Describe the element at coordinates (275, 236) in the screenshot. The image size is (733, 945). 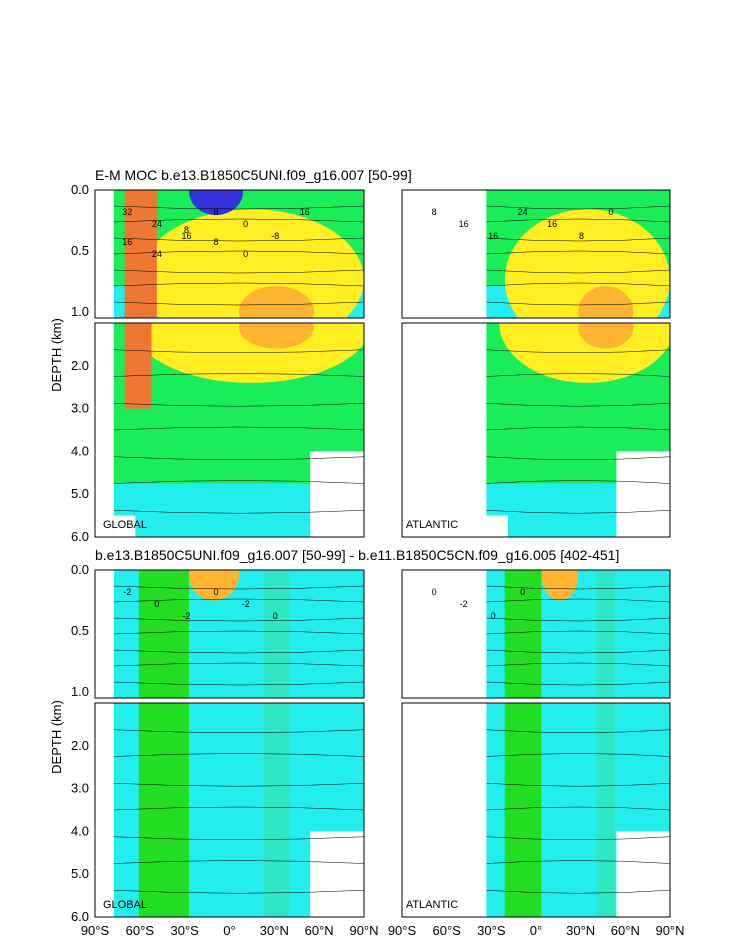
I see `contour-label: -8` at that location.